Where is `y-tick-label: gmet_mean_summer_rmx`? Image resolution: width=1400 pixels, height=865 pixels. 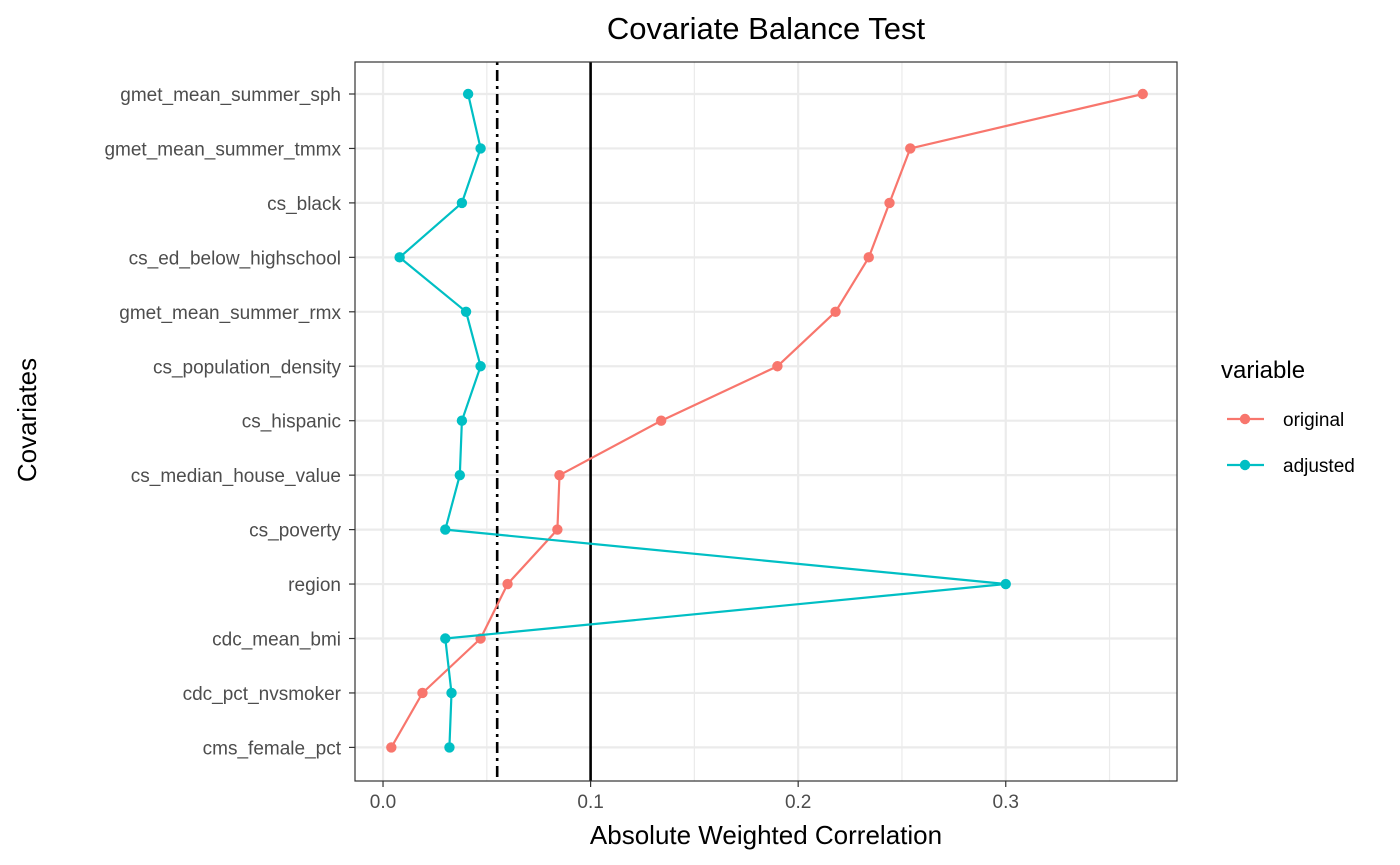
y-tick-label: gmet_mean_summer_rmx is located at coordinates (230, 313).